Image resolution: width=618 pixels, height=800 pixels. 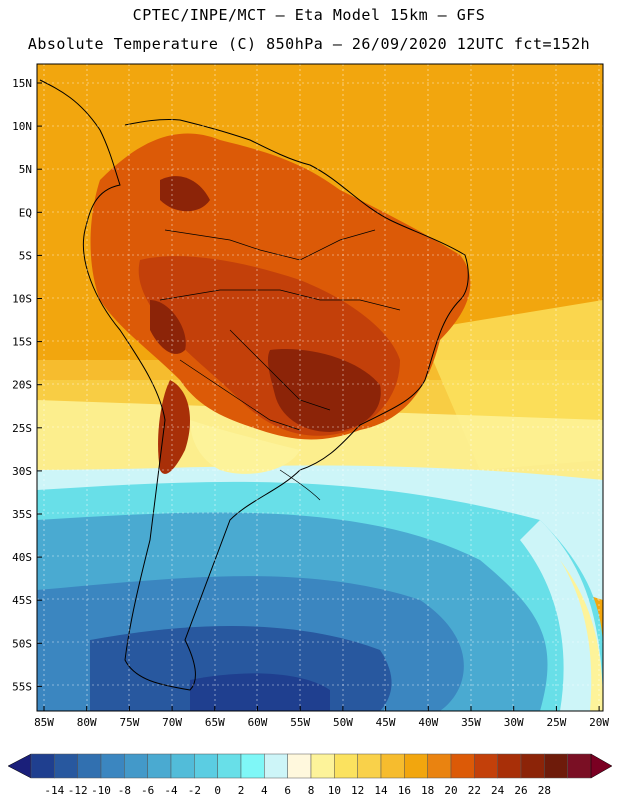 I want to click on colorbar-label: 2, so click(x=241, y=790).